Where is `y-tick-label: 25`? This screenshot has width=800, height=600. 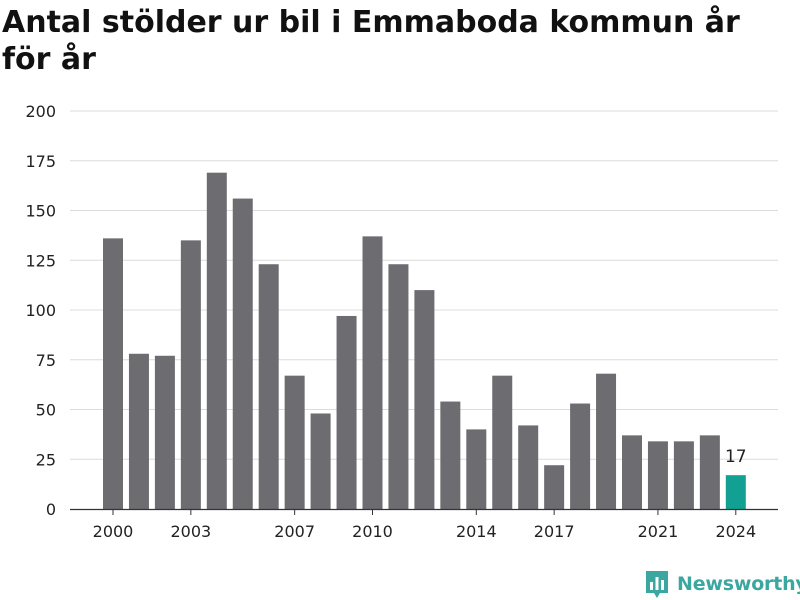 y-tick-label: 25 is located at coordinates (46, 459).